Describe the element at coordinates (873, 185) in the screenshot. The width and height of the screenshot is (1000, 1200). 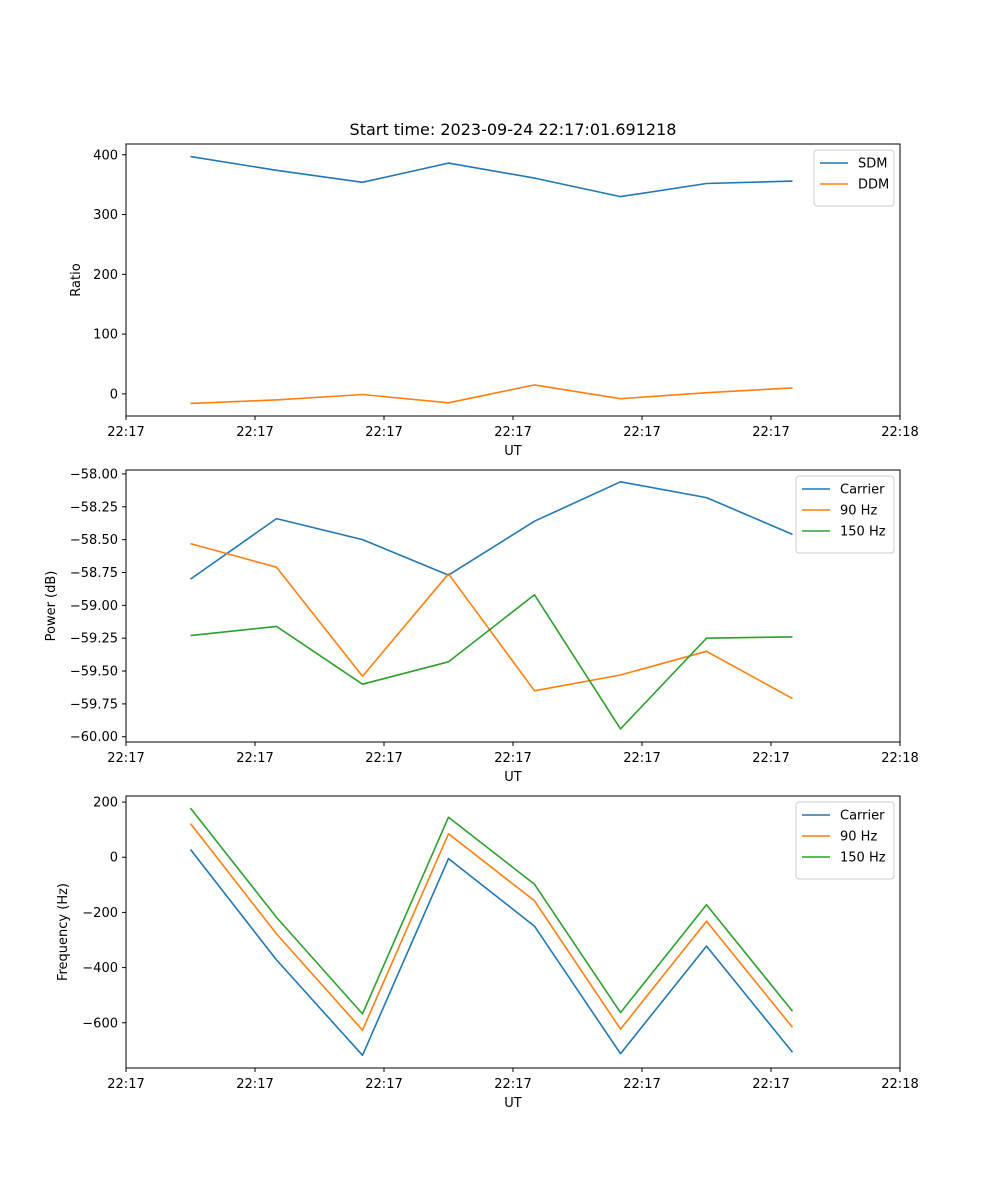
I see `legend-label: DDM` at that location.